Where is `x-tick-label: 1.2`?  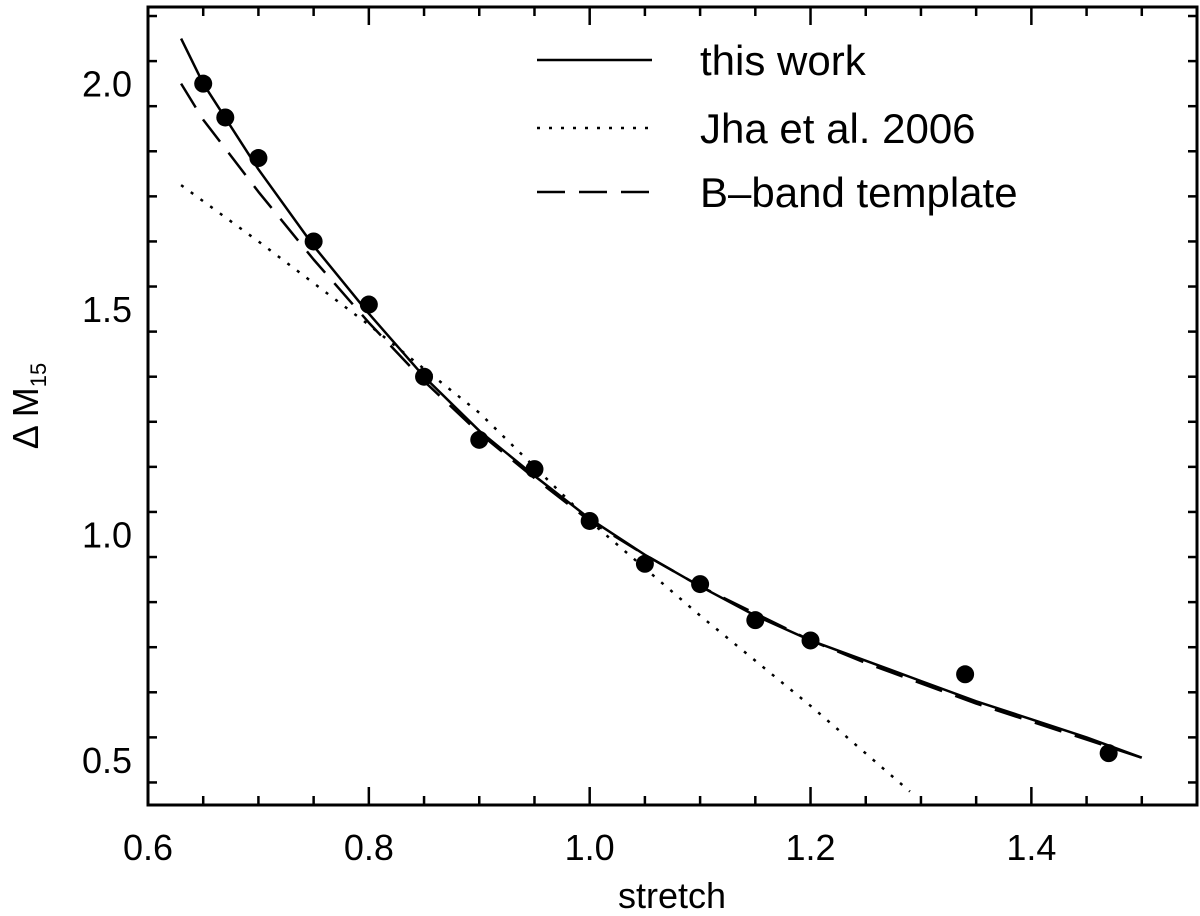 x-tick-label: 1.2 is located at coordinates (811, 847).